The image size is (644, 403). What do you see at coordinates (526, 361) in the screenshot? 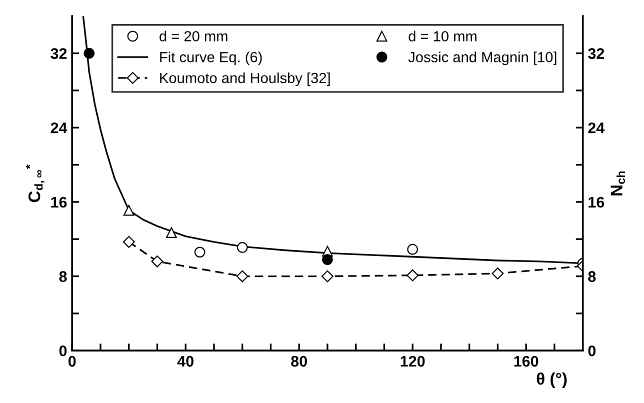
I see `x-tick-label: 160` at bounding box center [526, 361].